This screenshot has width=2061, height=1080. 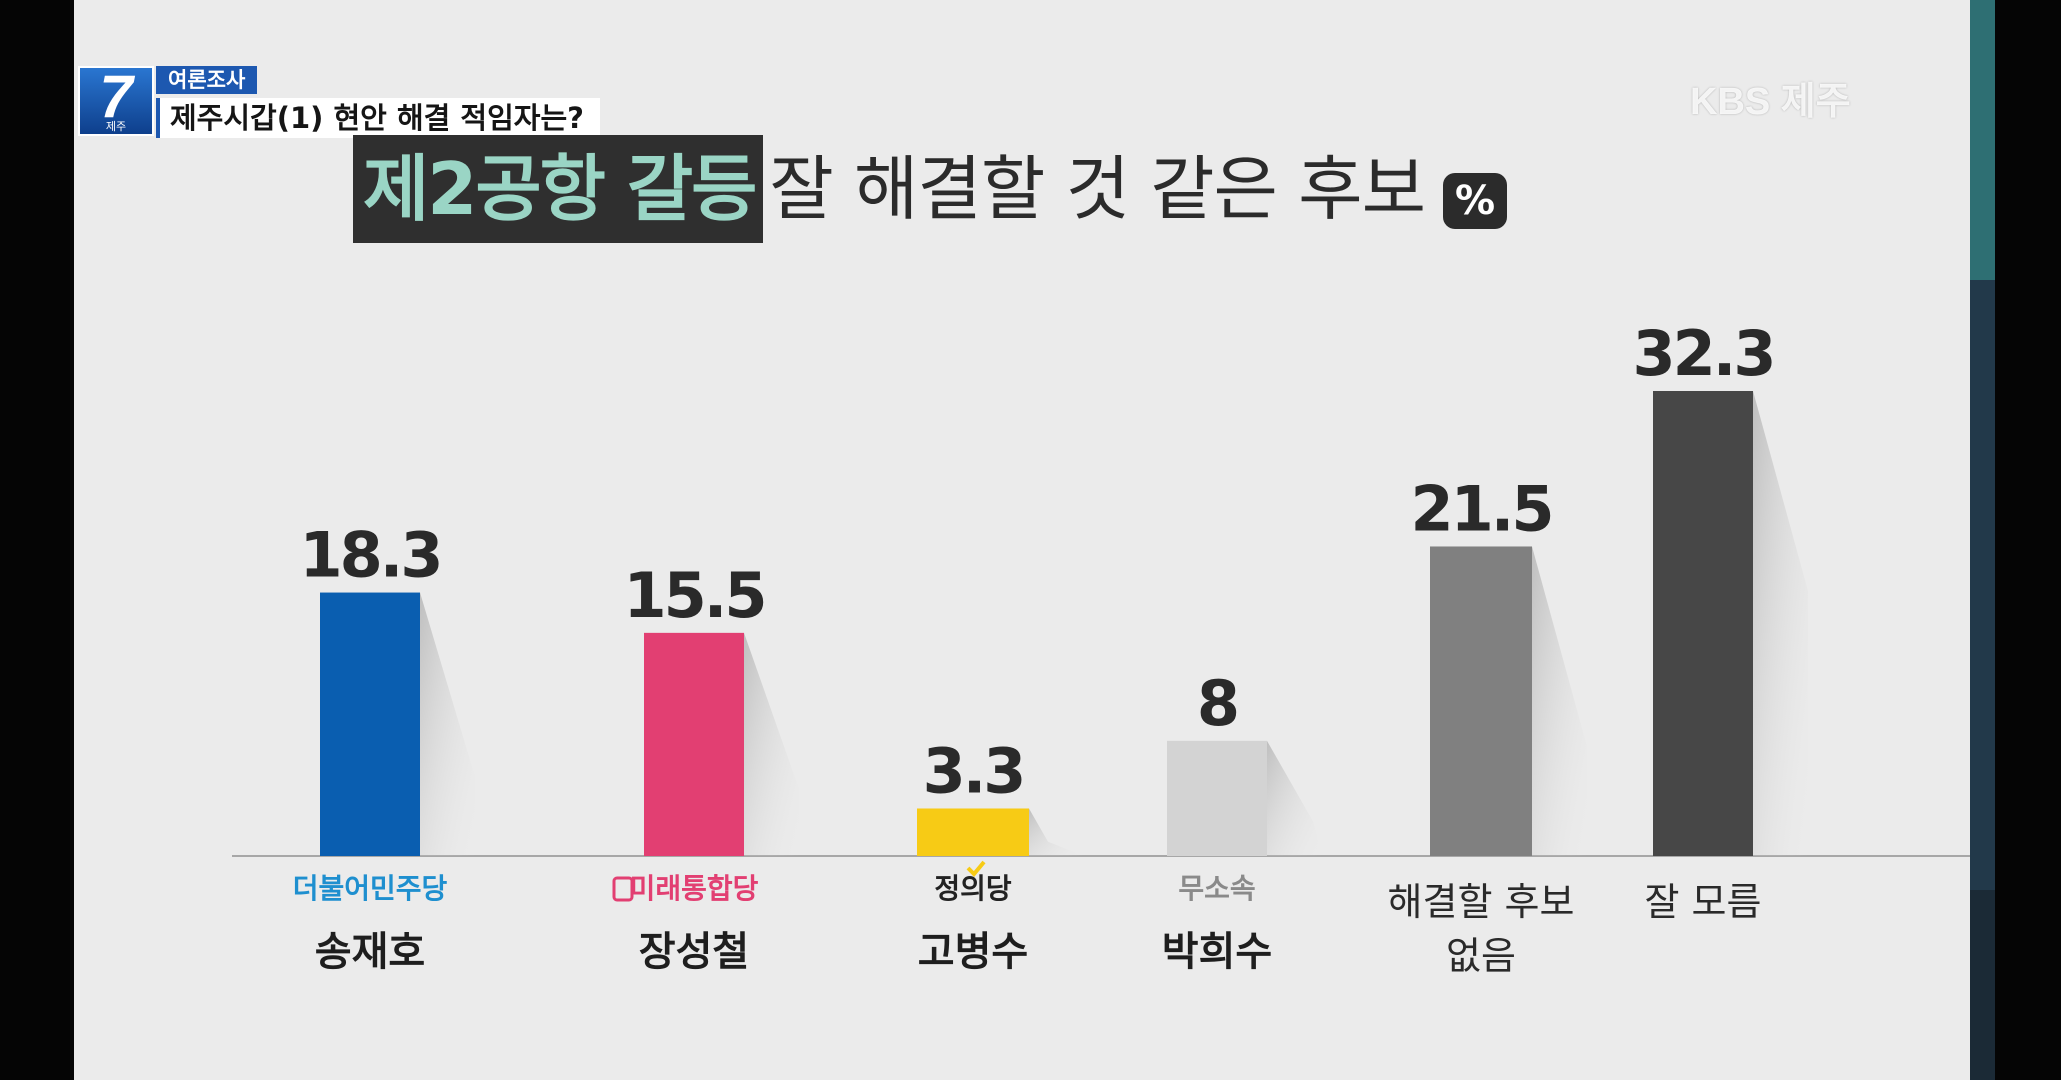 What do you see at coordinates (973, 952) in the screenshot?
I see `candidate-label: 고병수` at bounding box center [973, 952].